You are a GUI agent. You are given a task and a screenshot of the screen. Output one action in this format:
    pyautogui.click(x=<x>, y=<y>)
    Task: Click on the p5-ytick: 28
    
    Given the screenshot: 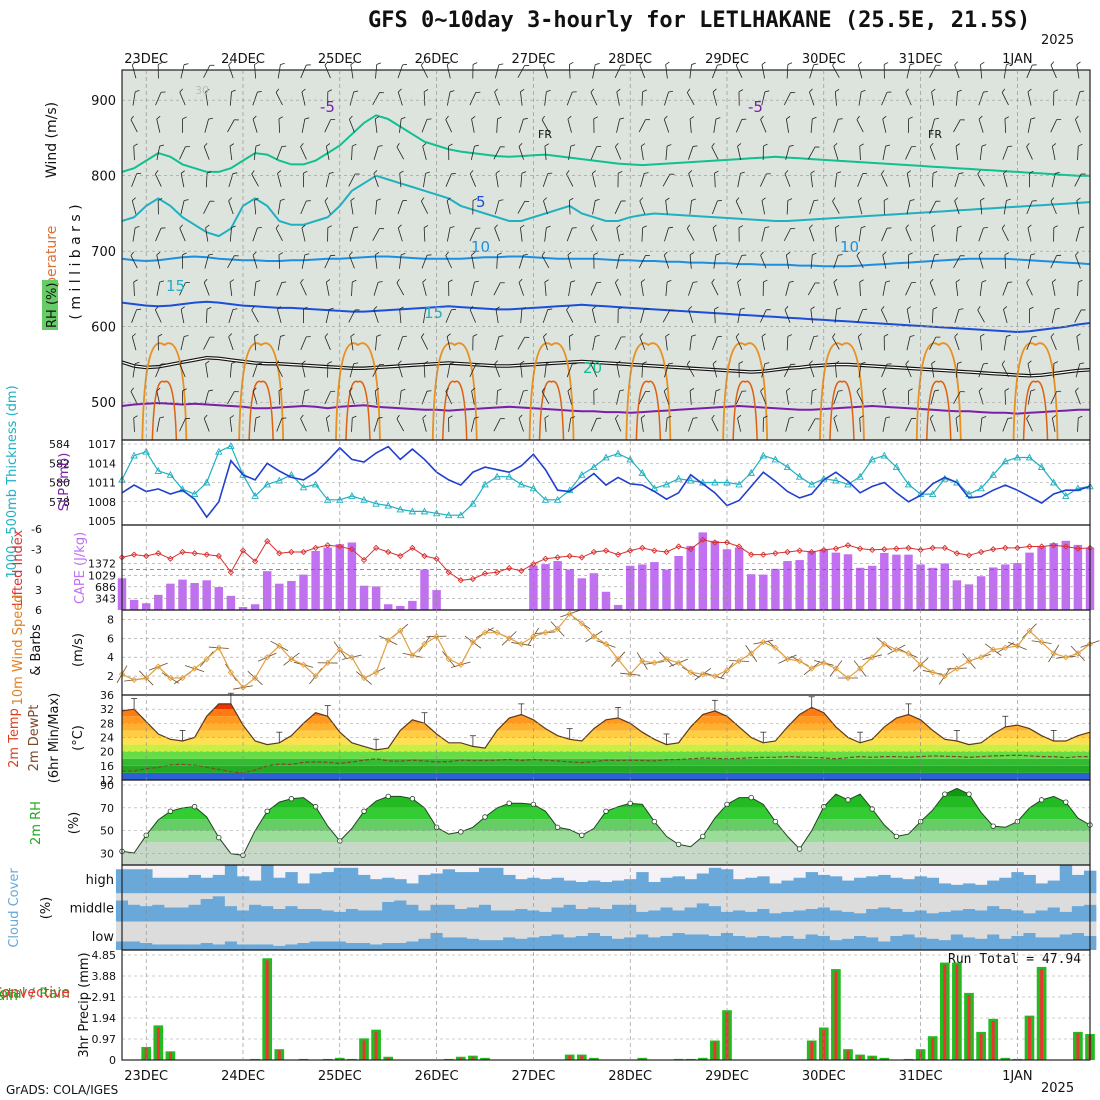 What is the action you would take?
    pyautogui.click(x=107, y=723)
    